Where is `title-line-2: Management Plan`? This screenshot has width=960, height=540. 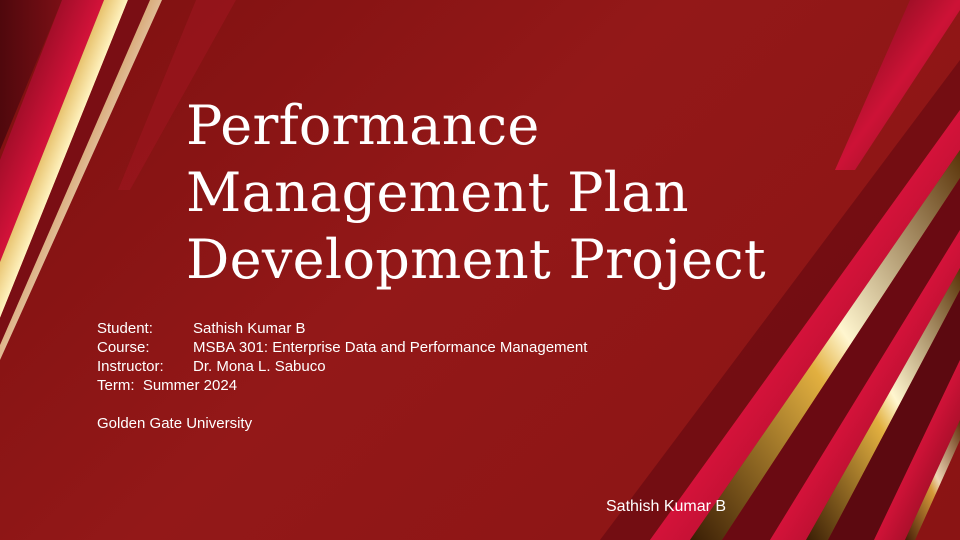 title-line-2: Management Plan is located at coordinates (437, 192).